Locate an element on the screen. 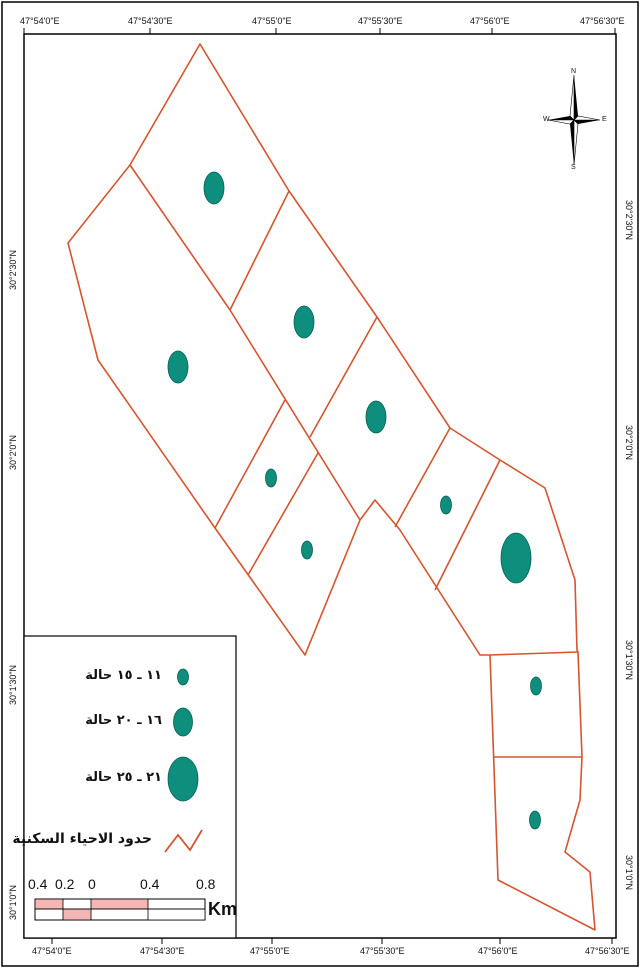 This screenshot has width=640, height=968. legend-label-large: ٢١ ـ ٢٥ حالة is located at coordinates (123, 777).